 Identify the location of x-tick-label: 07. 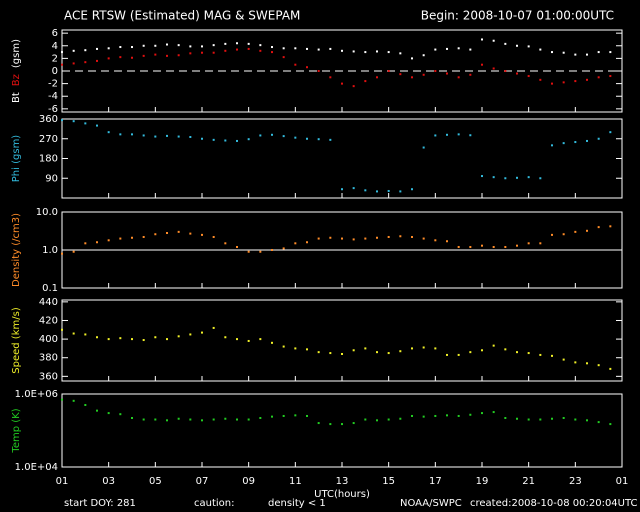
(202, 481).